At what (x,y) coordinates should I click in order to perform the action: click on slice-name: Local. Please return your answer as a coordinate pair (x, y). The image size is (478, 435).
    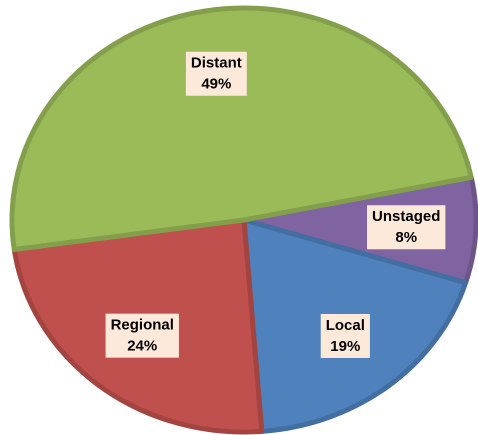
    Looking at the image, I should click on (345, 325).